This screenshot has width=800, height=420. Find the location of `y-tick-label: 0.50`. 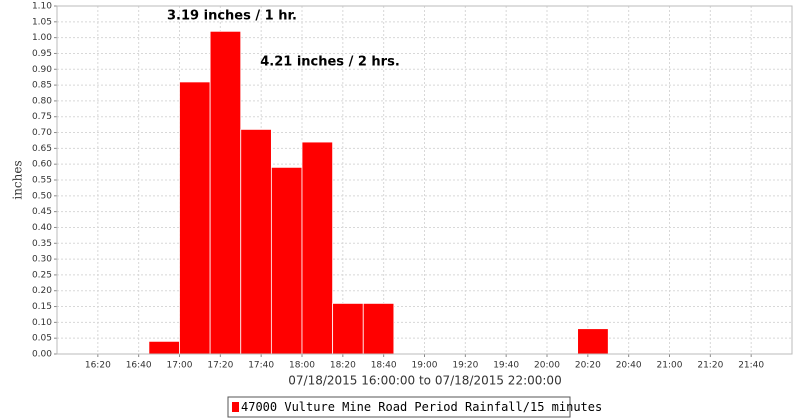

y-tick-label: 0.50 is located at coordinates (42, 196).